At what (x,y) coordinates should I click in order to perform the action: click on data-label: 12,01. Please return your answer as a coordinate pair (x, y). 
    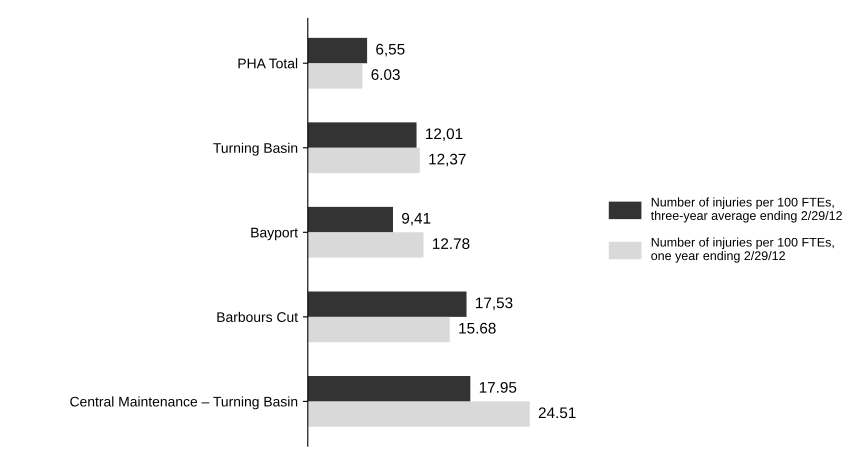
    Looking at the image, I should click on (444, 134).